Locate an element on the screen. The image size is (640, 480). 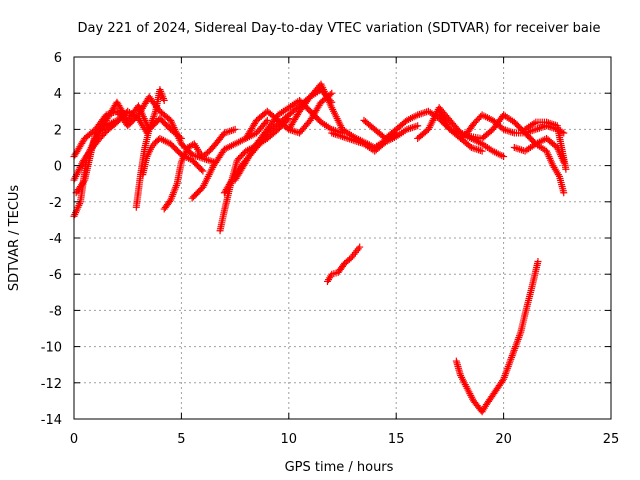
x-axis-label: GPS time / hours is located at coordinates (339, 467).